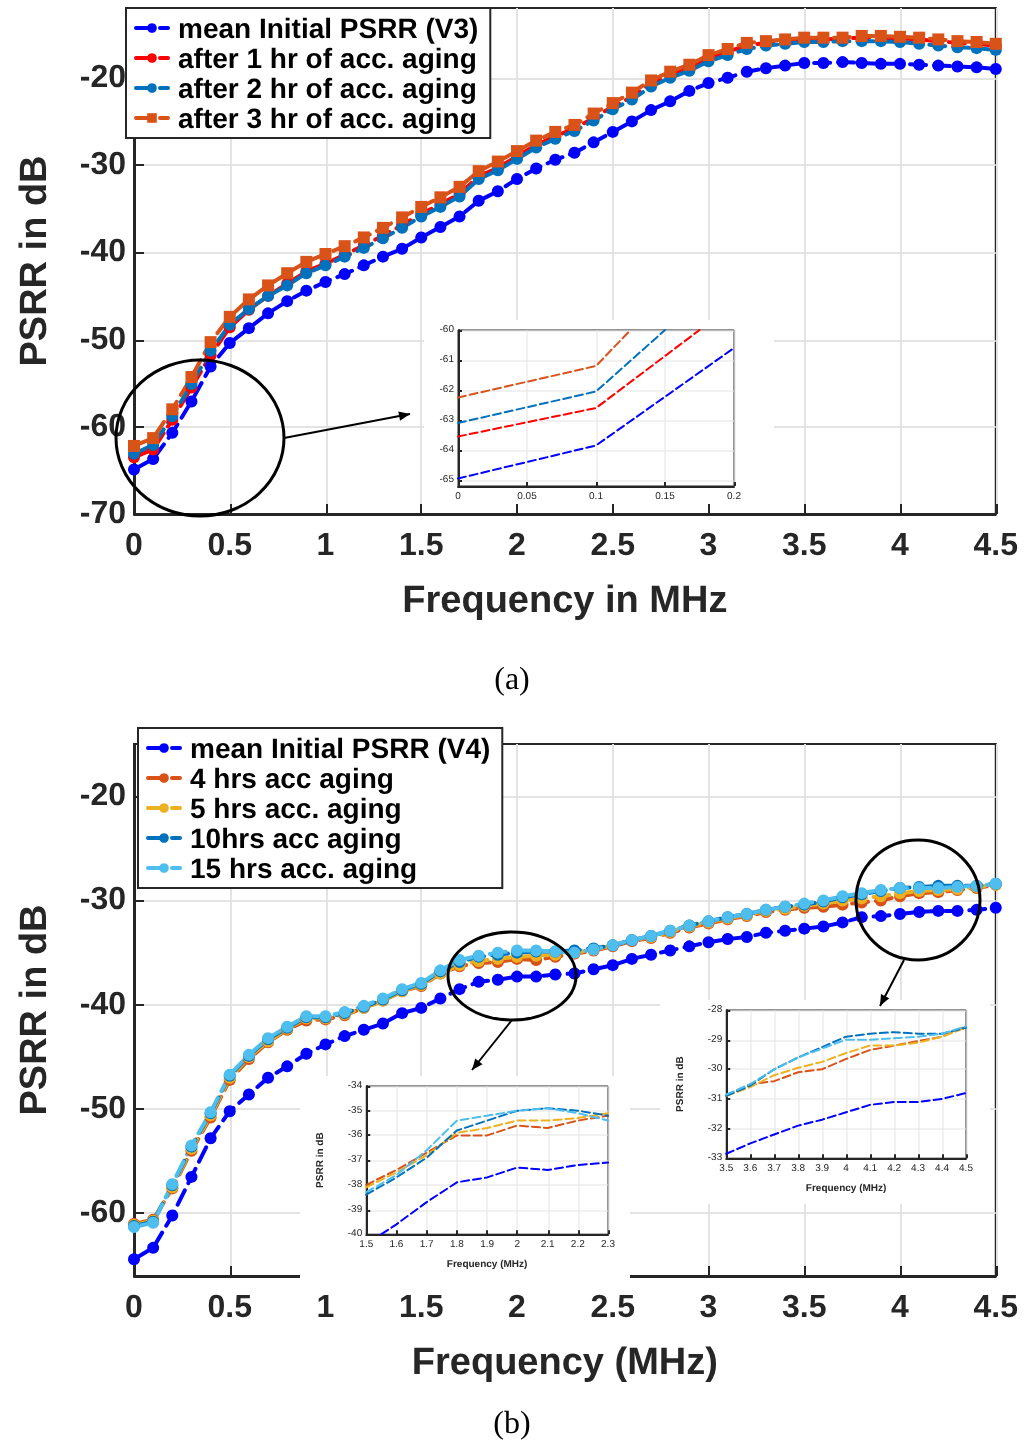 Image resolution: width=1024 pixels, height=1444 pixels. I want to click on text: (a), so click(512, 680).